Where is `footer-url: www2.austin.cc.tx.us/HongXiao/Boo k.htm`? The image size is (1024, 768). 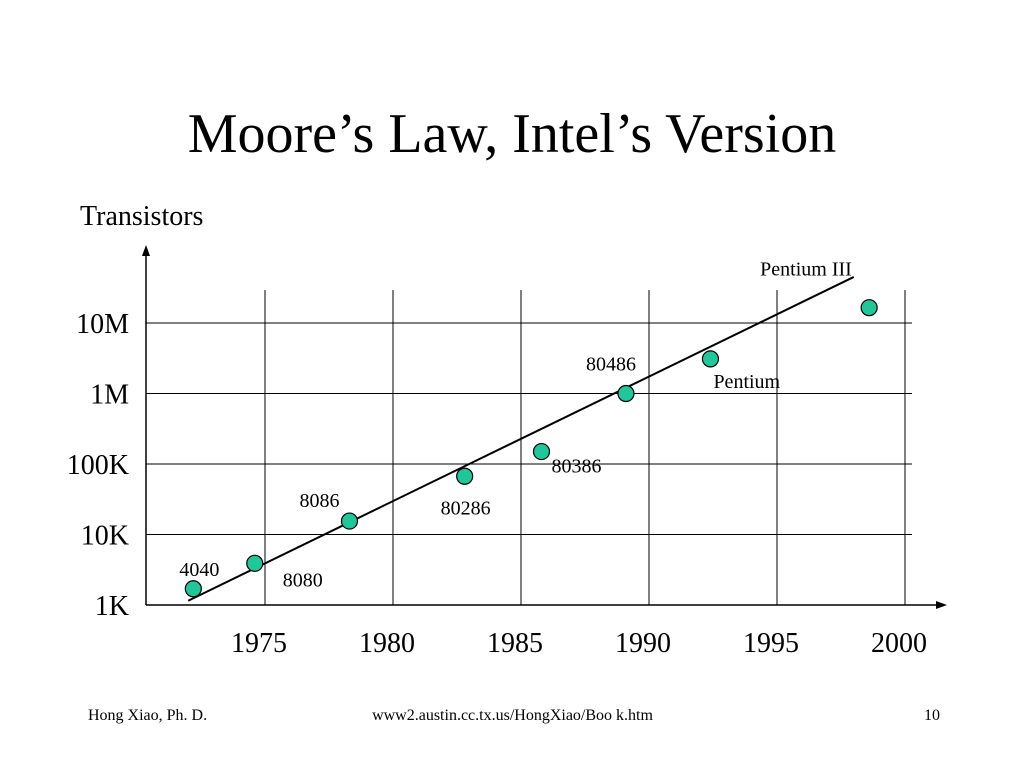
footer-url: www2.austin.cc.tx.us/HongXiao/Boo k.htm is located at coordinates (512, 715).